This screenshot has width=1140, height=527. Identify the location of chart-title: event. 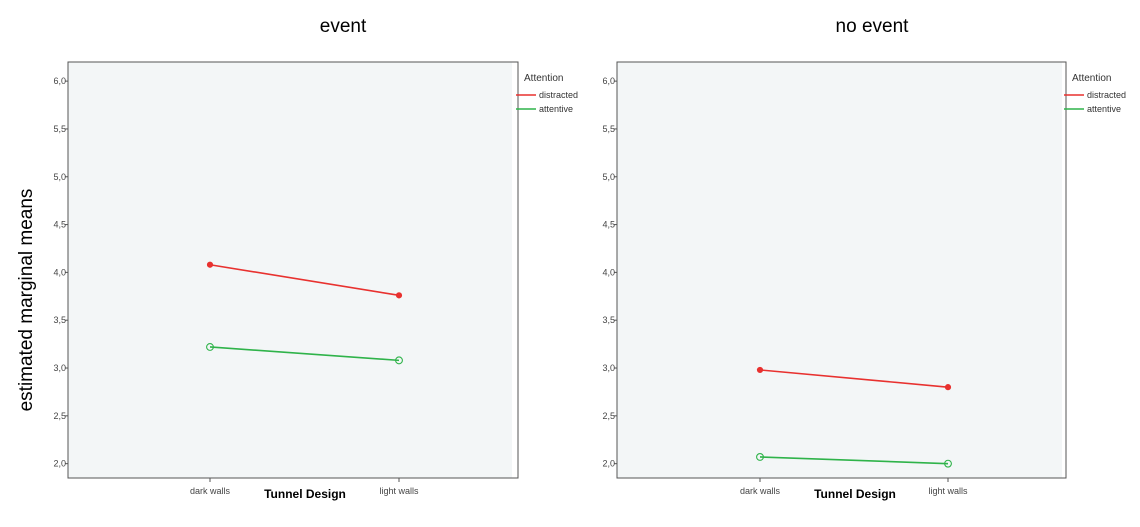
(343, 26).